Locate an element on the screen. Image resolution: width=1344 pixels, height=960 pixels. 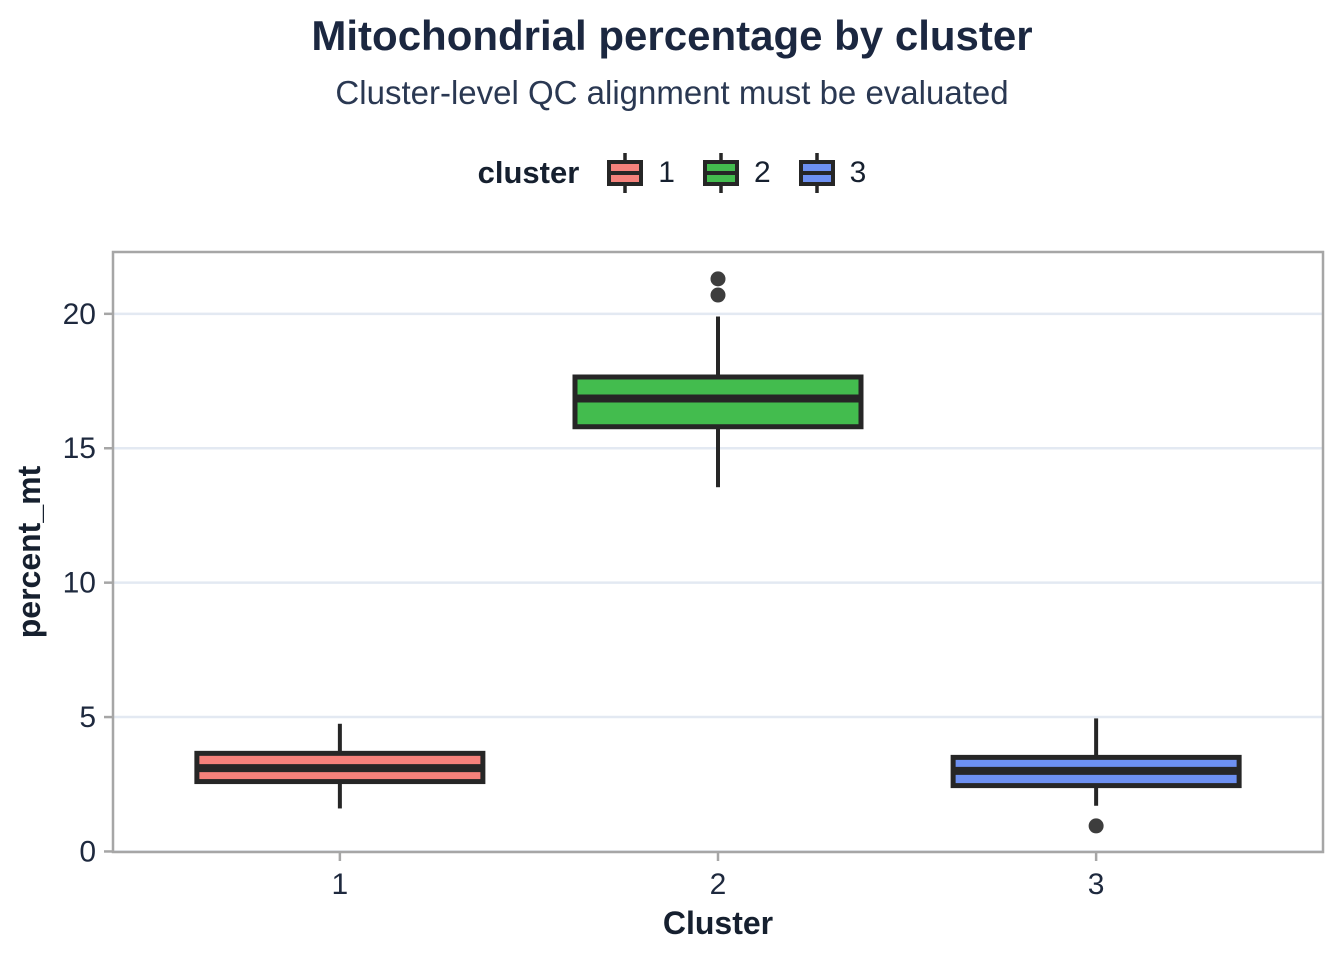
legend-title: cluster is located at coordinates (528, 172).